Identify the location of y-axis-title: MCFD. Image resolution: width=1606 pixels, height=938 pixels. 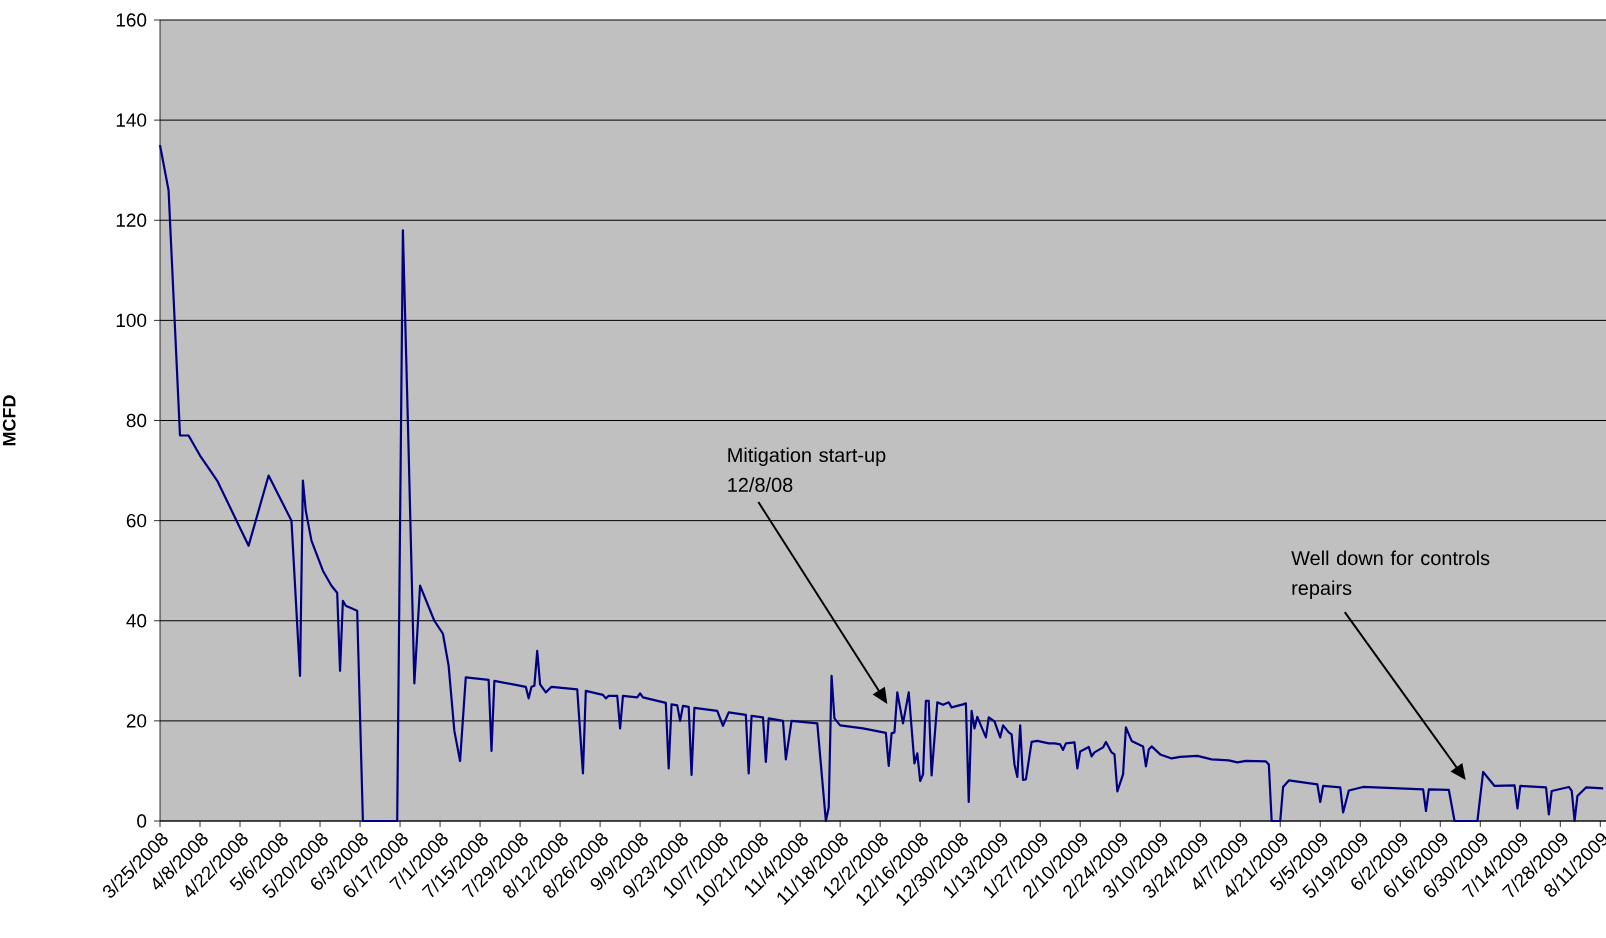
(9, 420).